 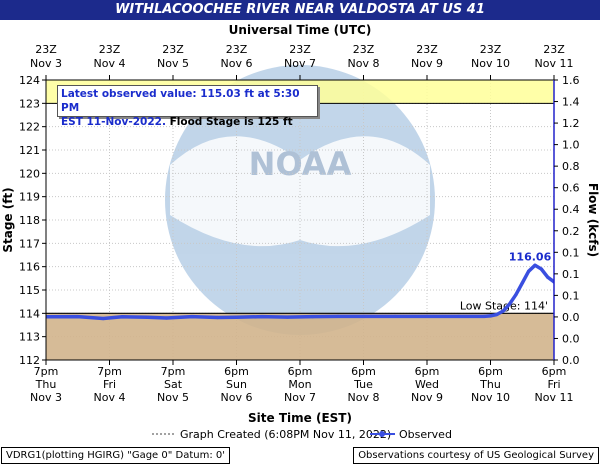 I want to click on y-tick-label: 121, so click(x=29, y=150).